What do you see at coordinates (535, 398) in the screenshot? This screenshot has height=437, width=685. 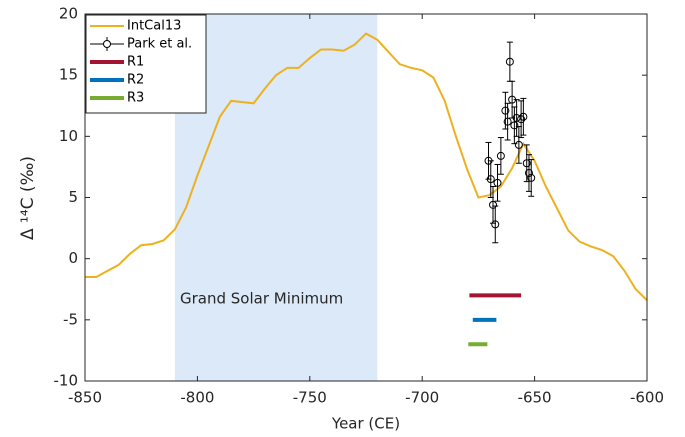 I see `x-tick-label: -650` at bounding box center [535, 398].